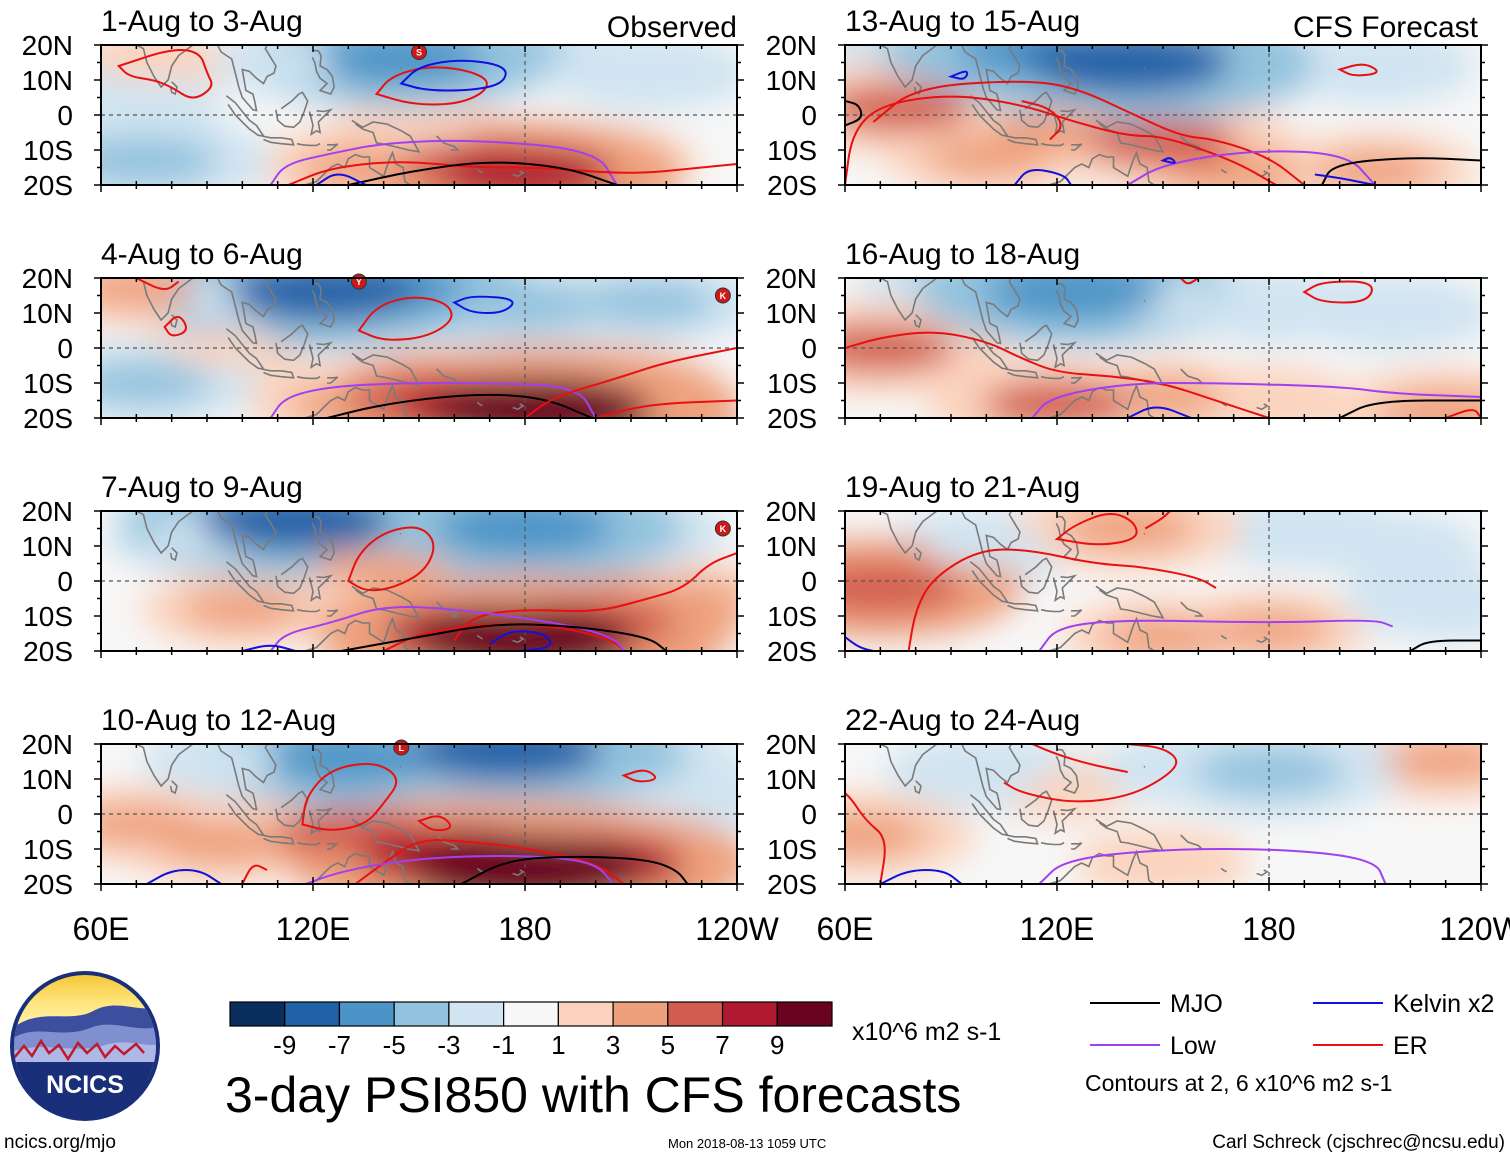 The height and width of the screenshot is (1158, 1510). Describe the element at coordinates (593, 1095) in the screenshot. I see `main-title: 3-day PSI850 with CFS forecasts` at that location.